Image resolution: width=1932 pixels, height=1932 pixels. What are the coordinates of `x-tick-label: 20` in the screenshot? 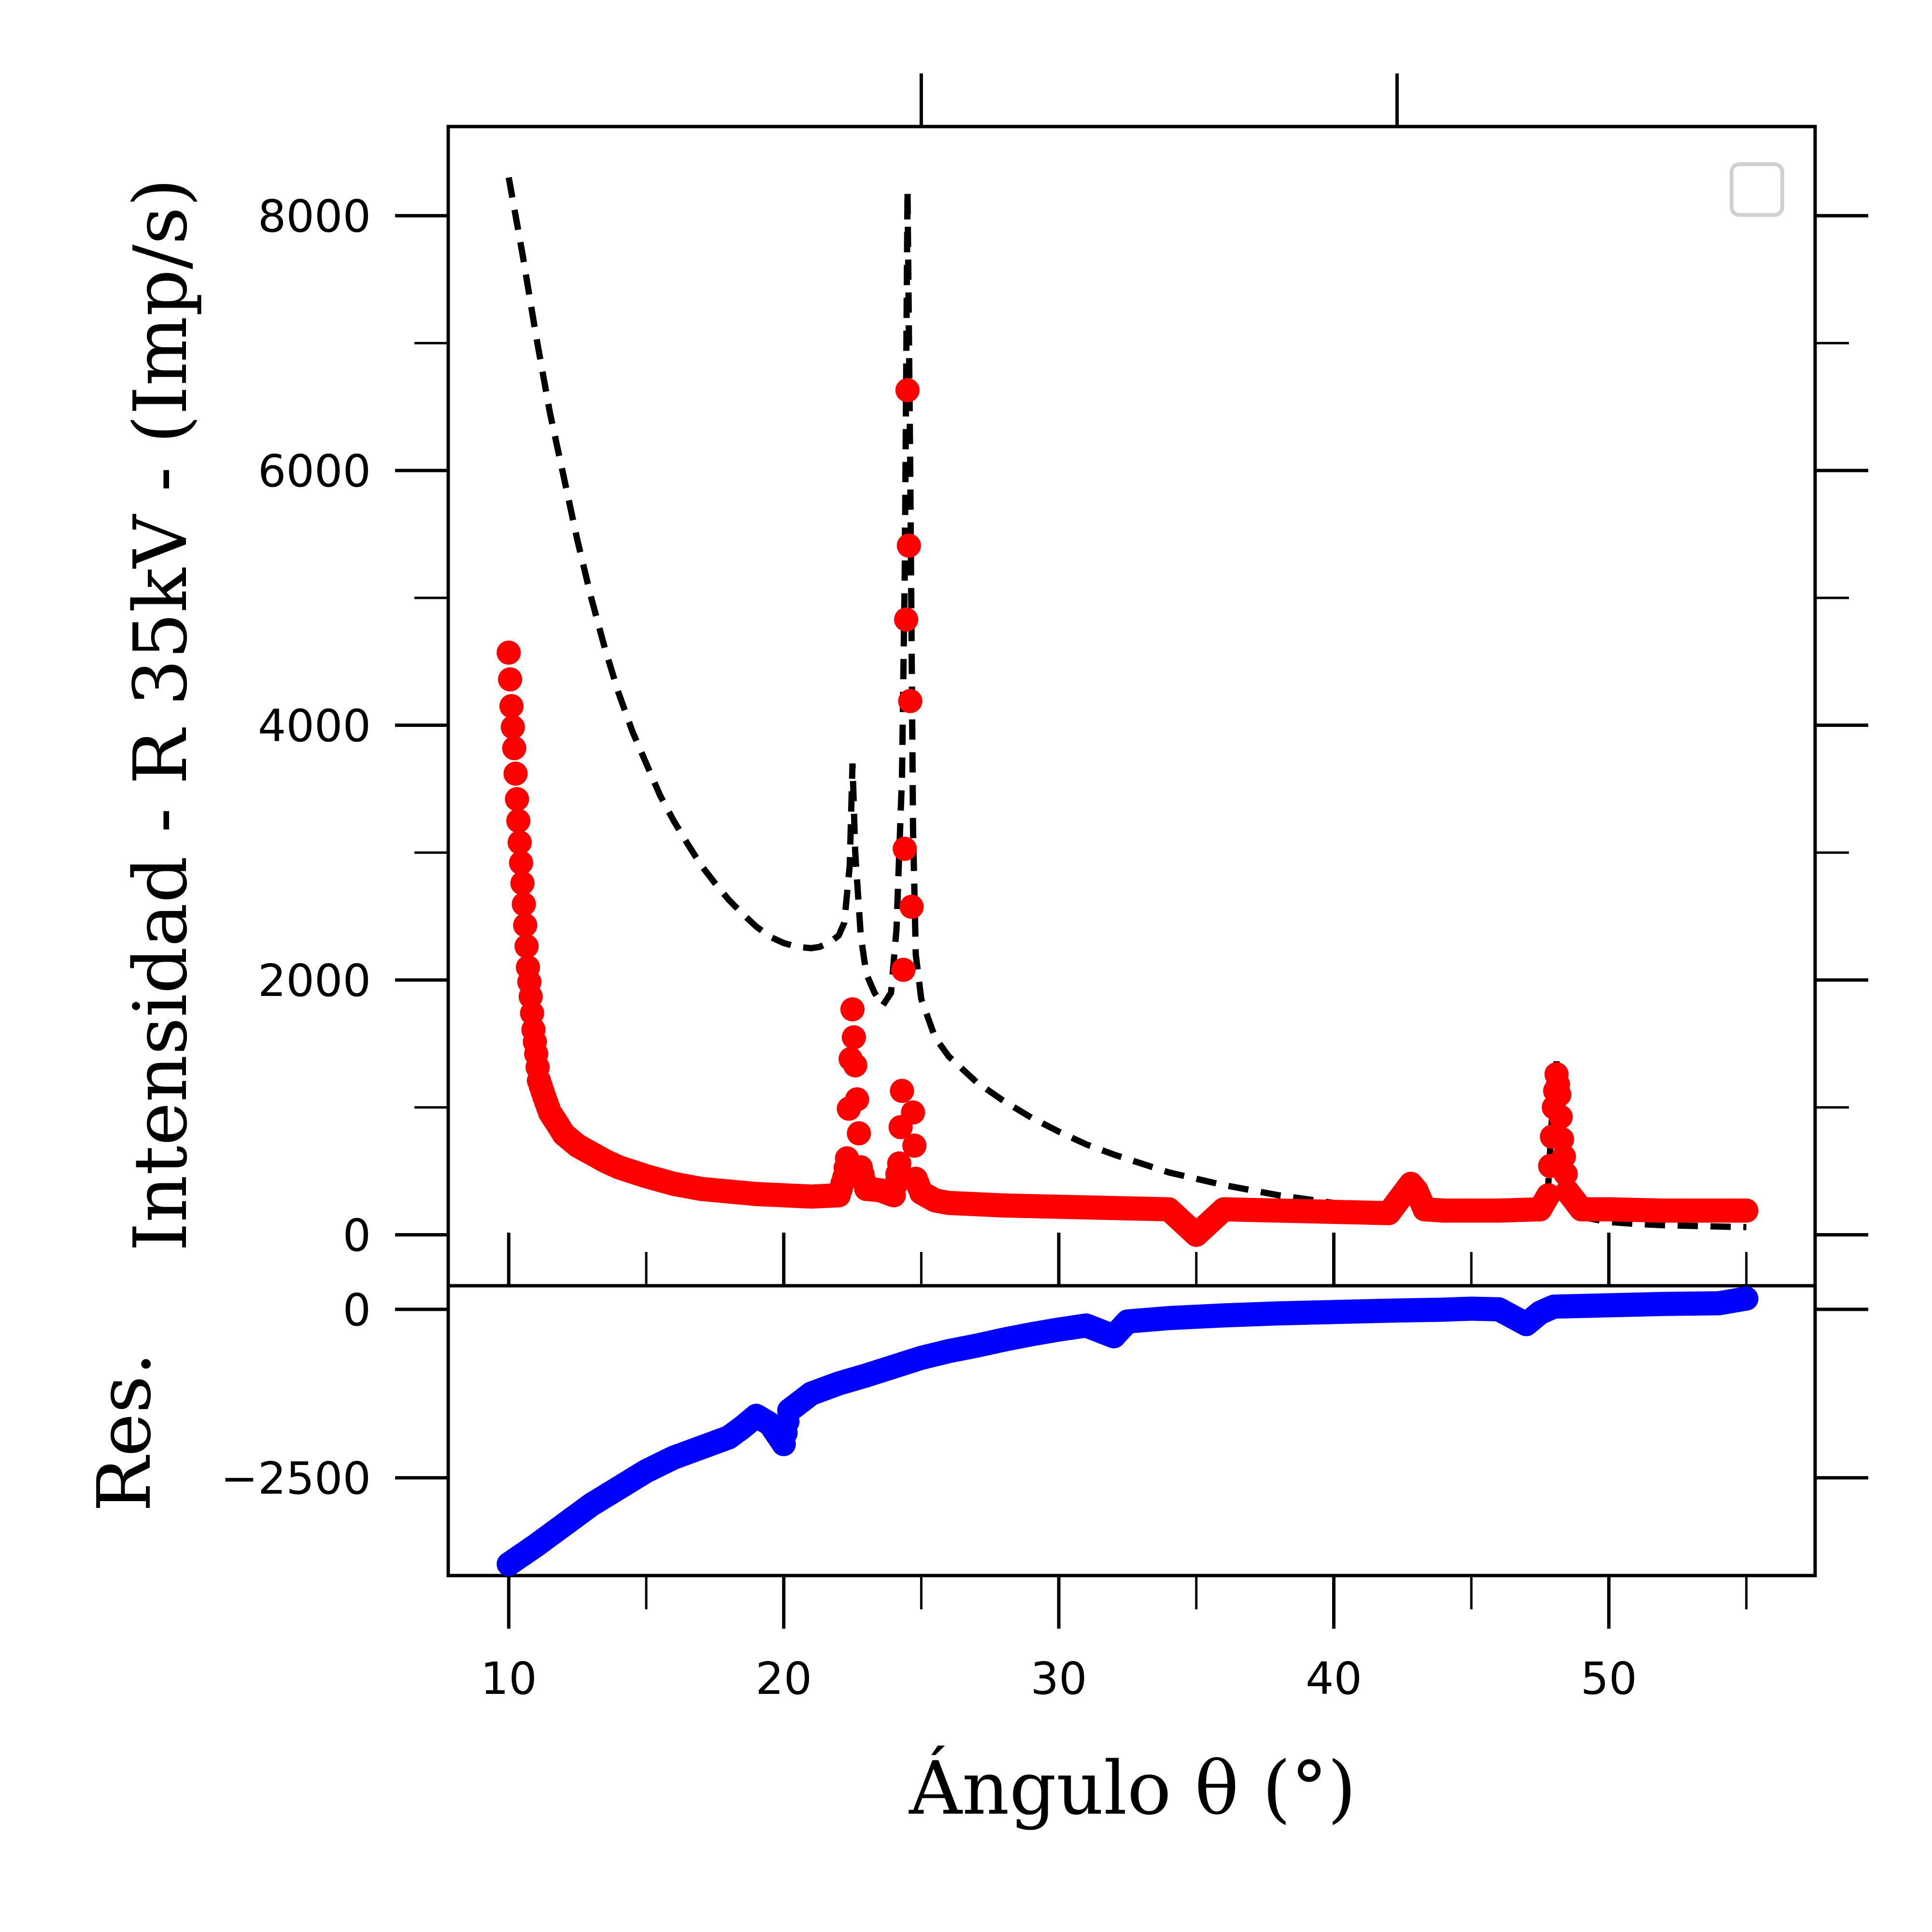 It's located at (783, 1679).